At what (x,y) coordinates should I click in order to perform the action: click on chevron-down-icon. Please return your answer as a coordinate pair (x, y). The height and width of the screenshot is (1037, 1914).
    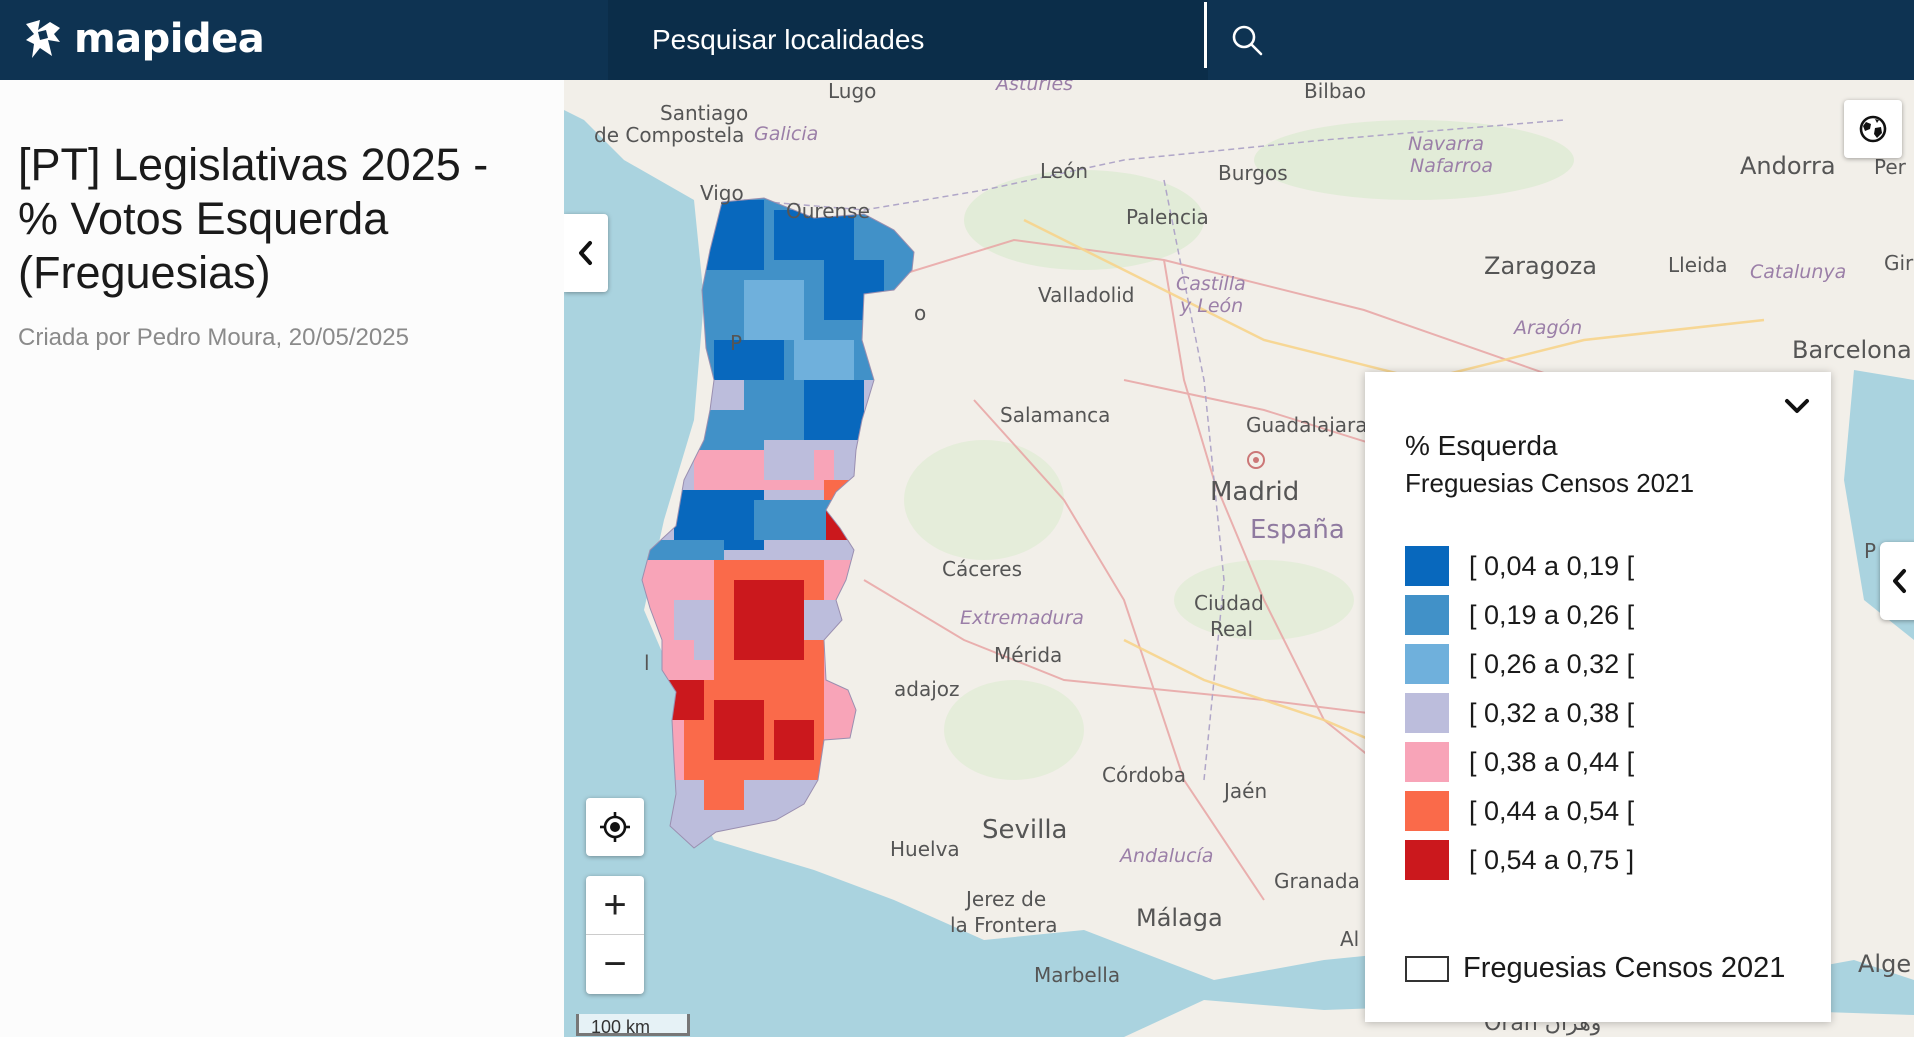
    Looking at the image, I should click on (1797, 406).